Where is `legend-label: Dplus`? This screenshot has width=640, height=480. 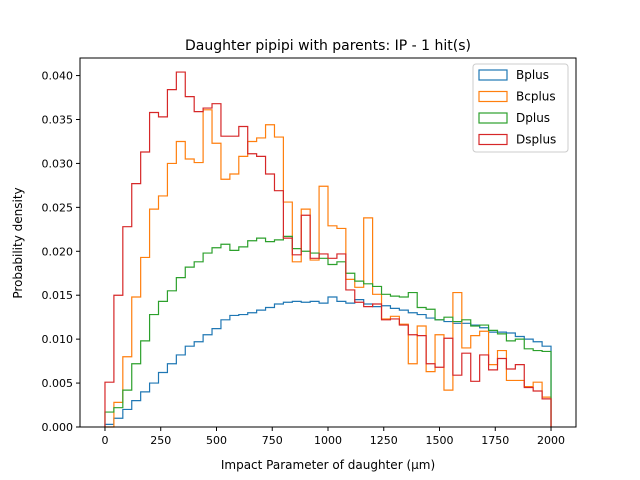
legend-label: Dplus is located at coordinates (533, 118).